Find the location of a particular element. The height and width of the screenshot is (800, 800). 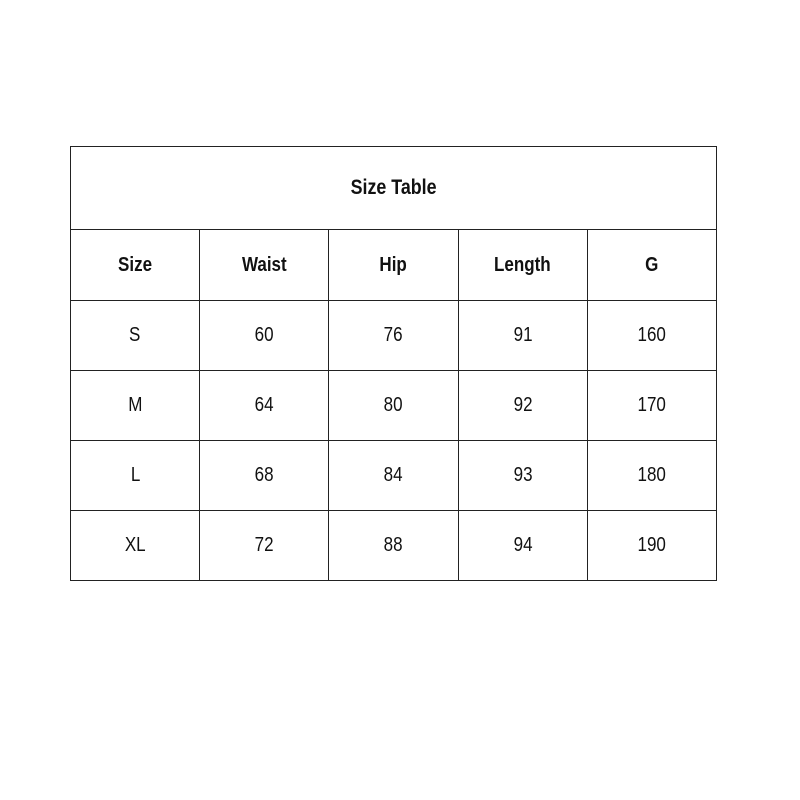

cell-text: 92 is located at coordinates (523, 405).